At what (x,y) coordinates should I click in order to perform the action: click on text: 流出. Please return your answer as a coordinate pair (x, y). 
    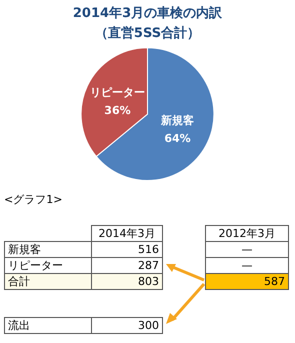
    Looking at the image, I should click on (48, 325).